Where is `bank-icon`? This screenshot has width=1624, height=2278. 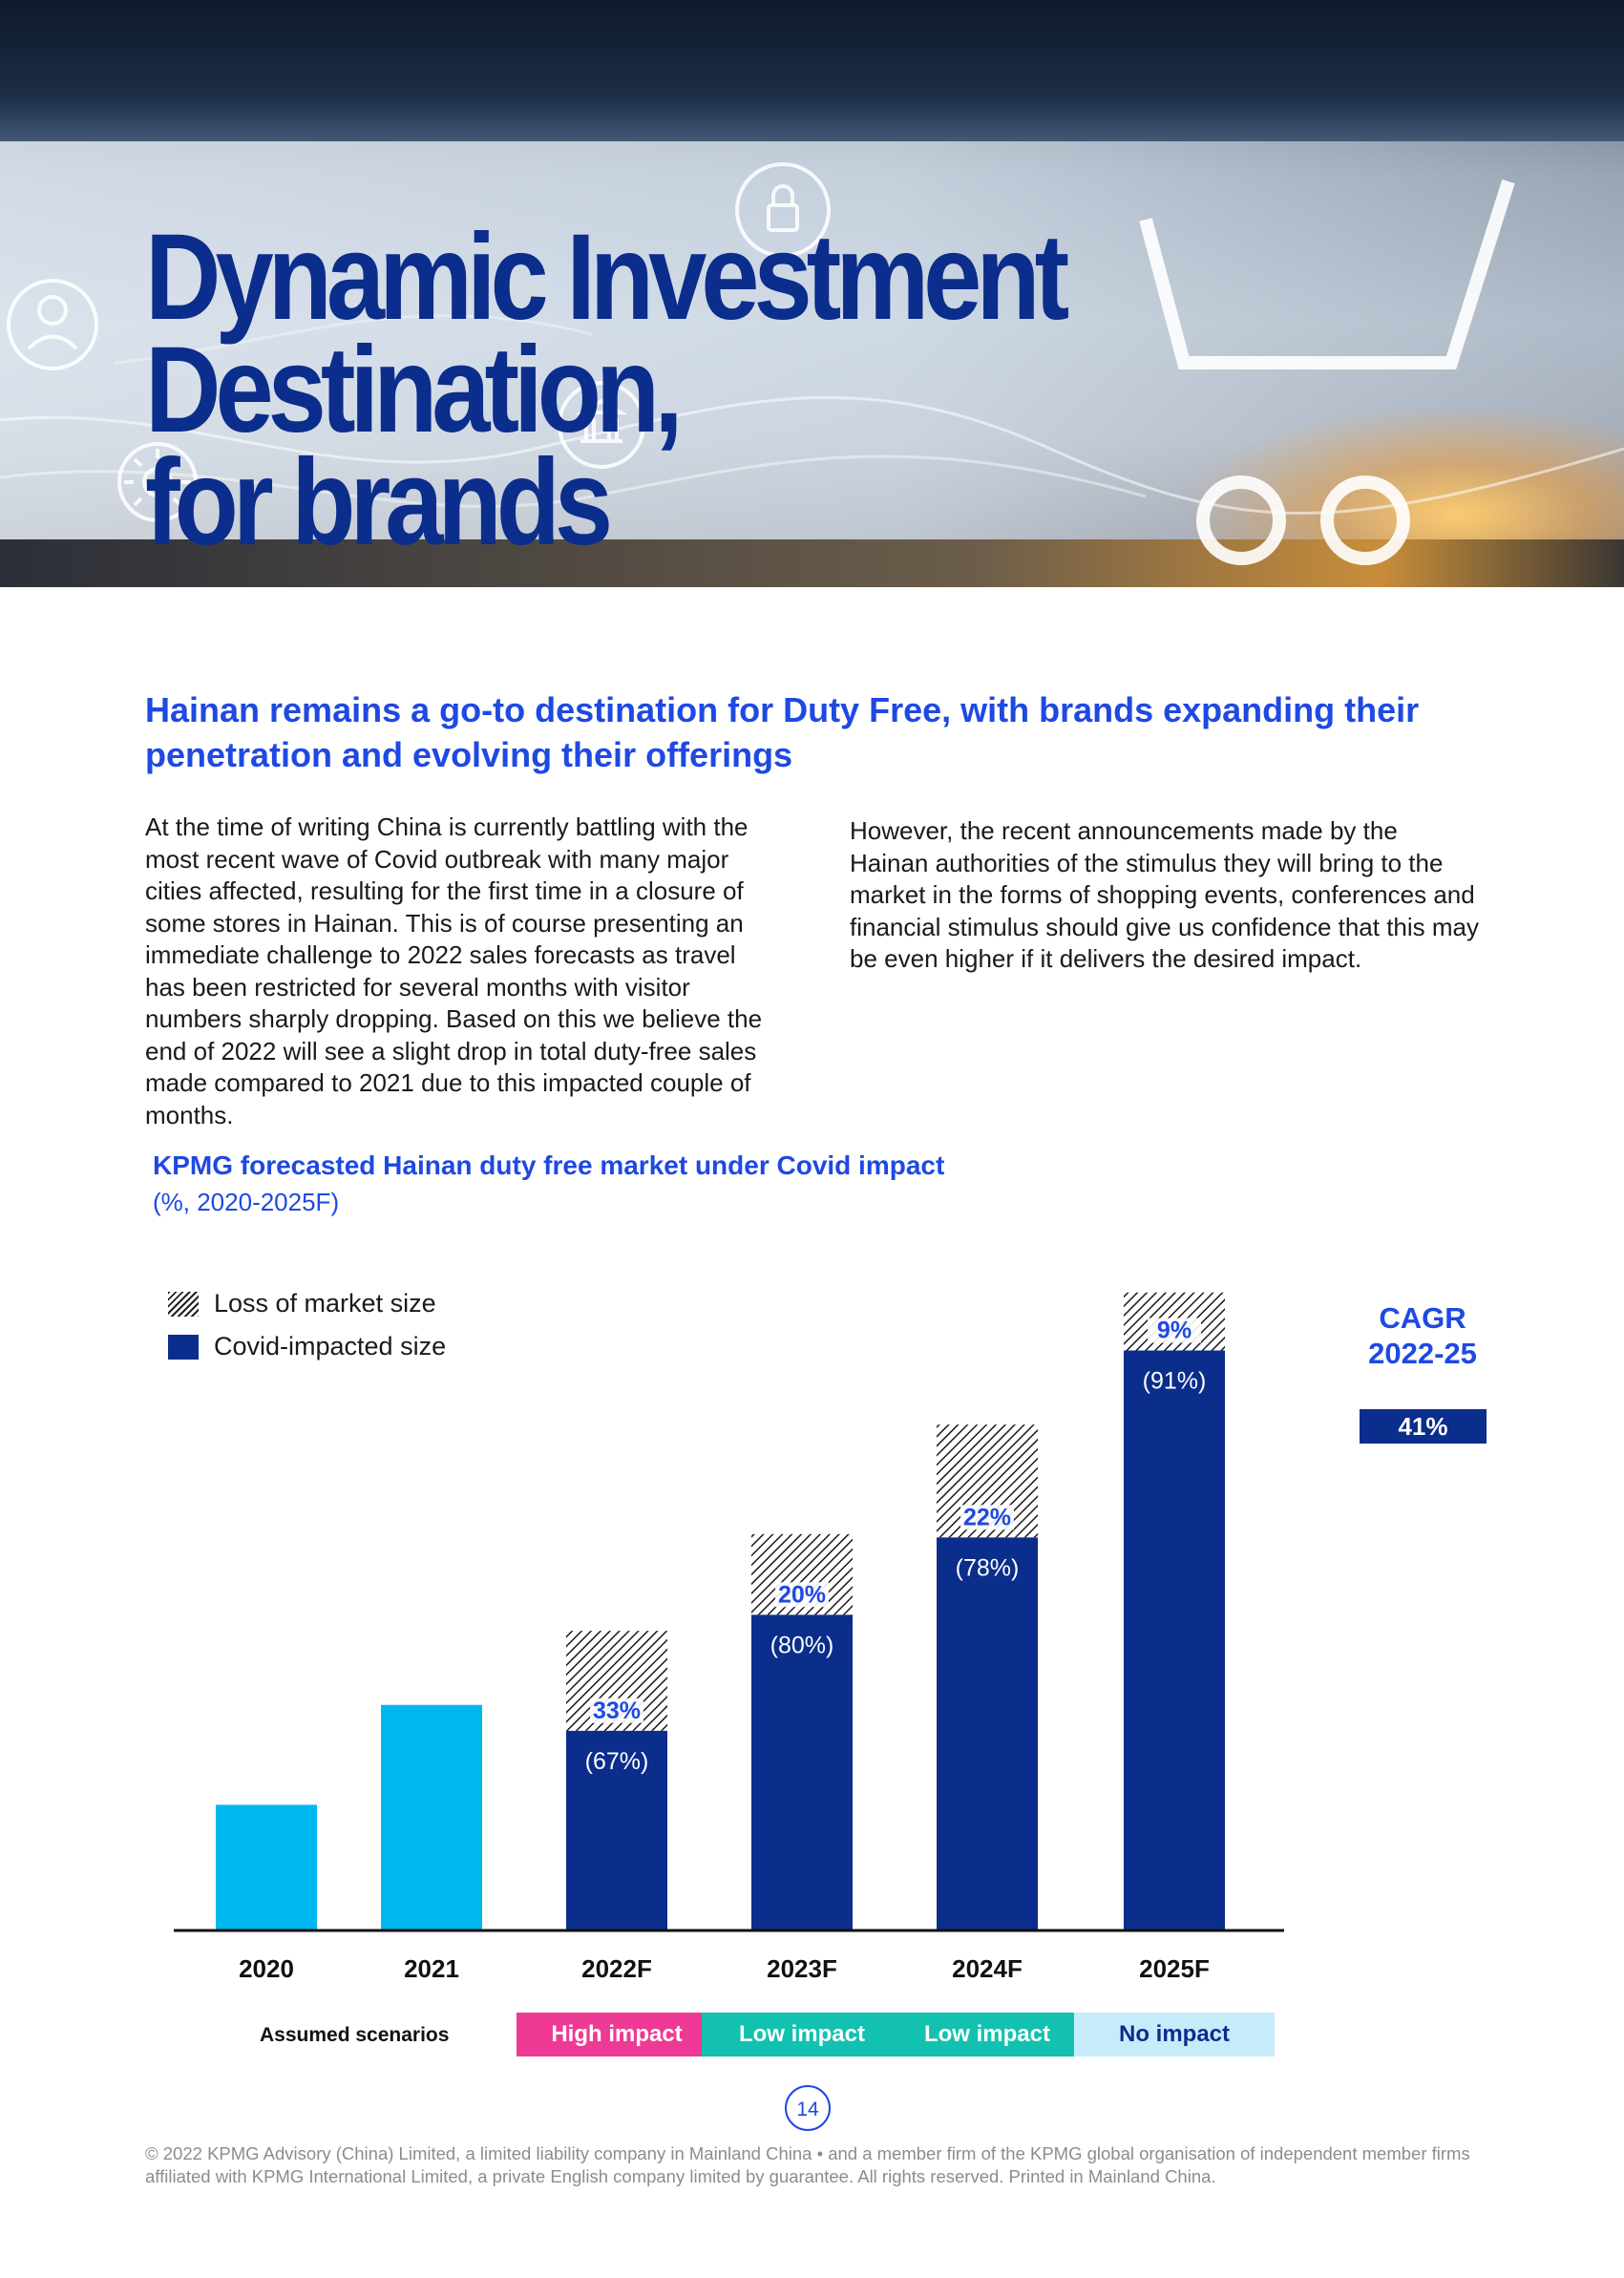 bank-icon is located at coordinates (601, 425).